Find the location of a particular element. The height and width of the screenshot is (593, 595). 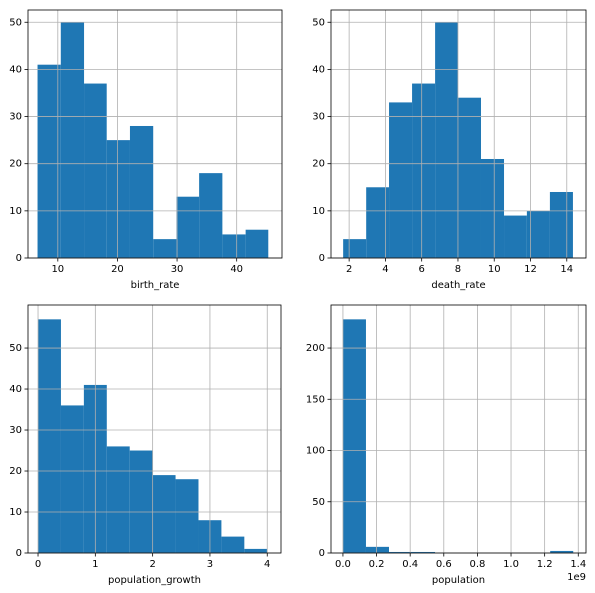

x-tick-label: 30 is located at coordinates (177, 269).